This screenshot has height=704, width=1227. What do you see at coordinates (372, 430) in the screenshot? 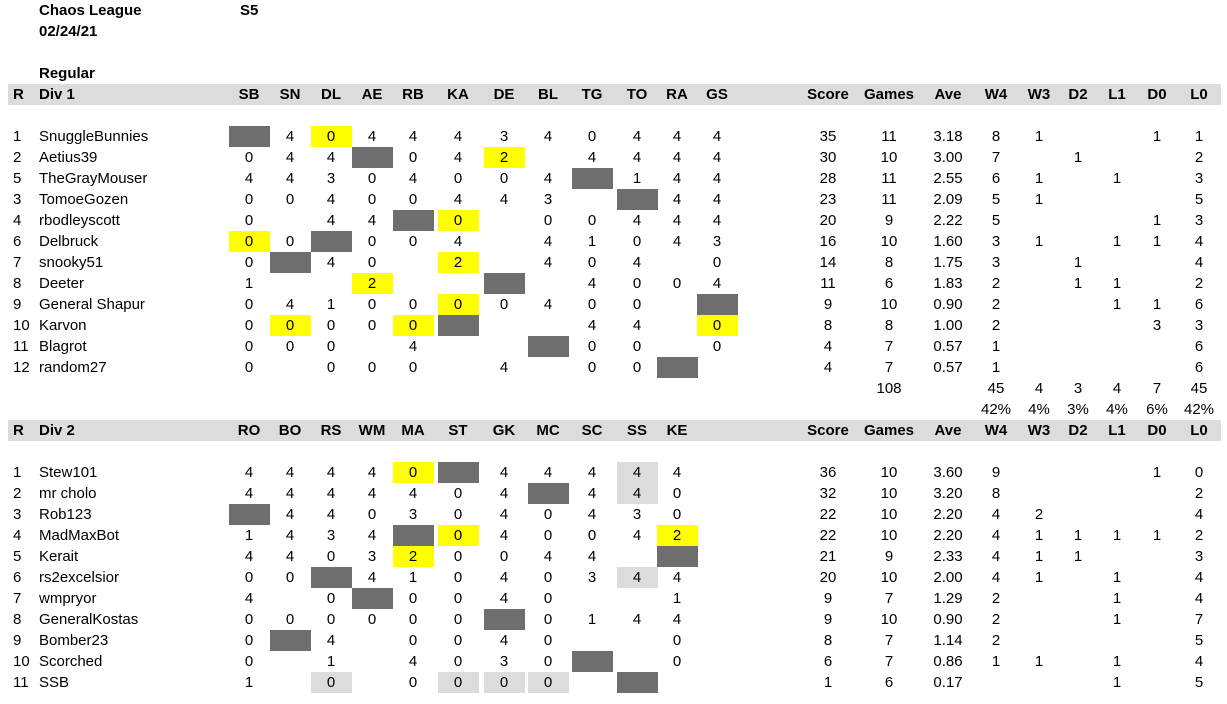
I see `opponent-header: WM` at bounding box center [372, 430].